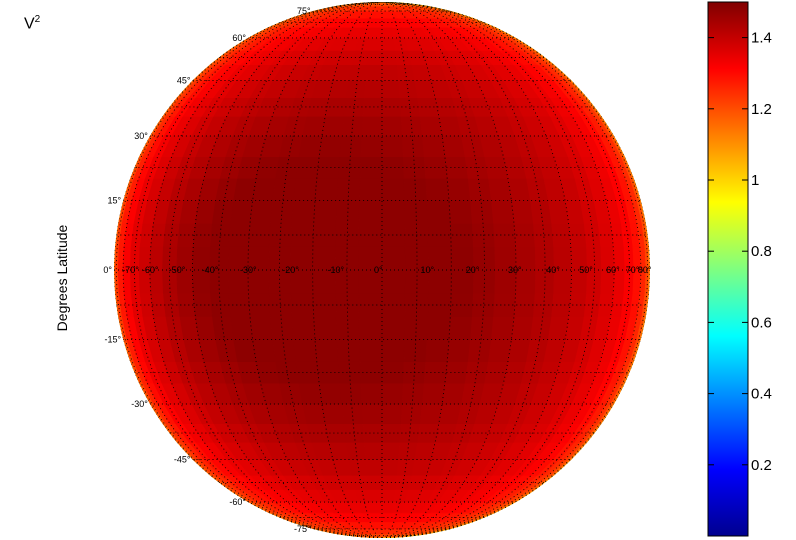 This screenshot has width=796, height=540. Describe the element at coordinates (728, 269) in the screenshot. I see `colorbar-gradient` at that location.